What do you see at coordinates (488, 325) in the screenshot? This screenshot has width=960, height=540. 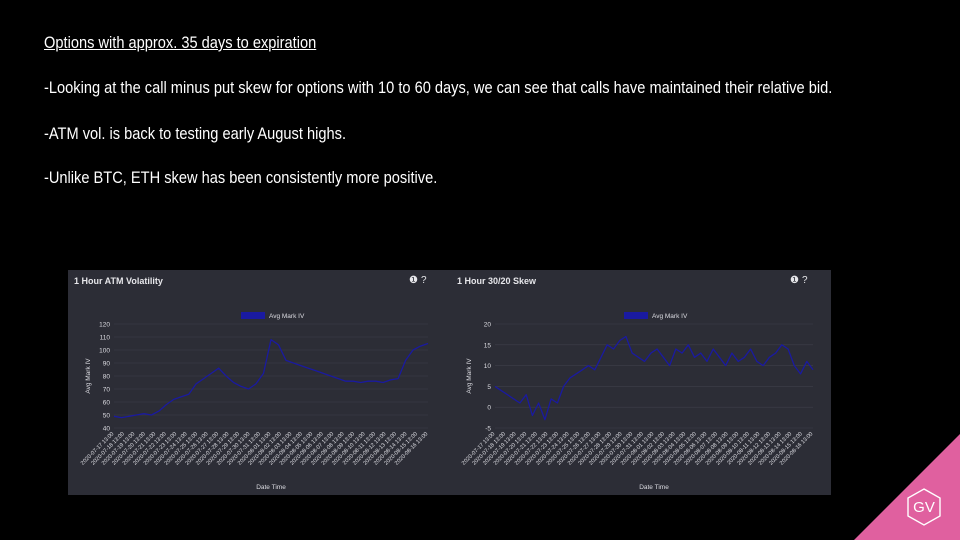 I see `y-tick-label: 20` at bounding box center [488, 325].